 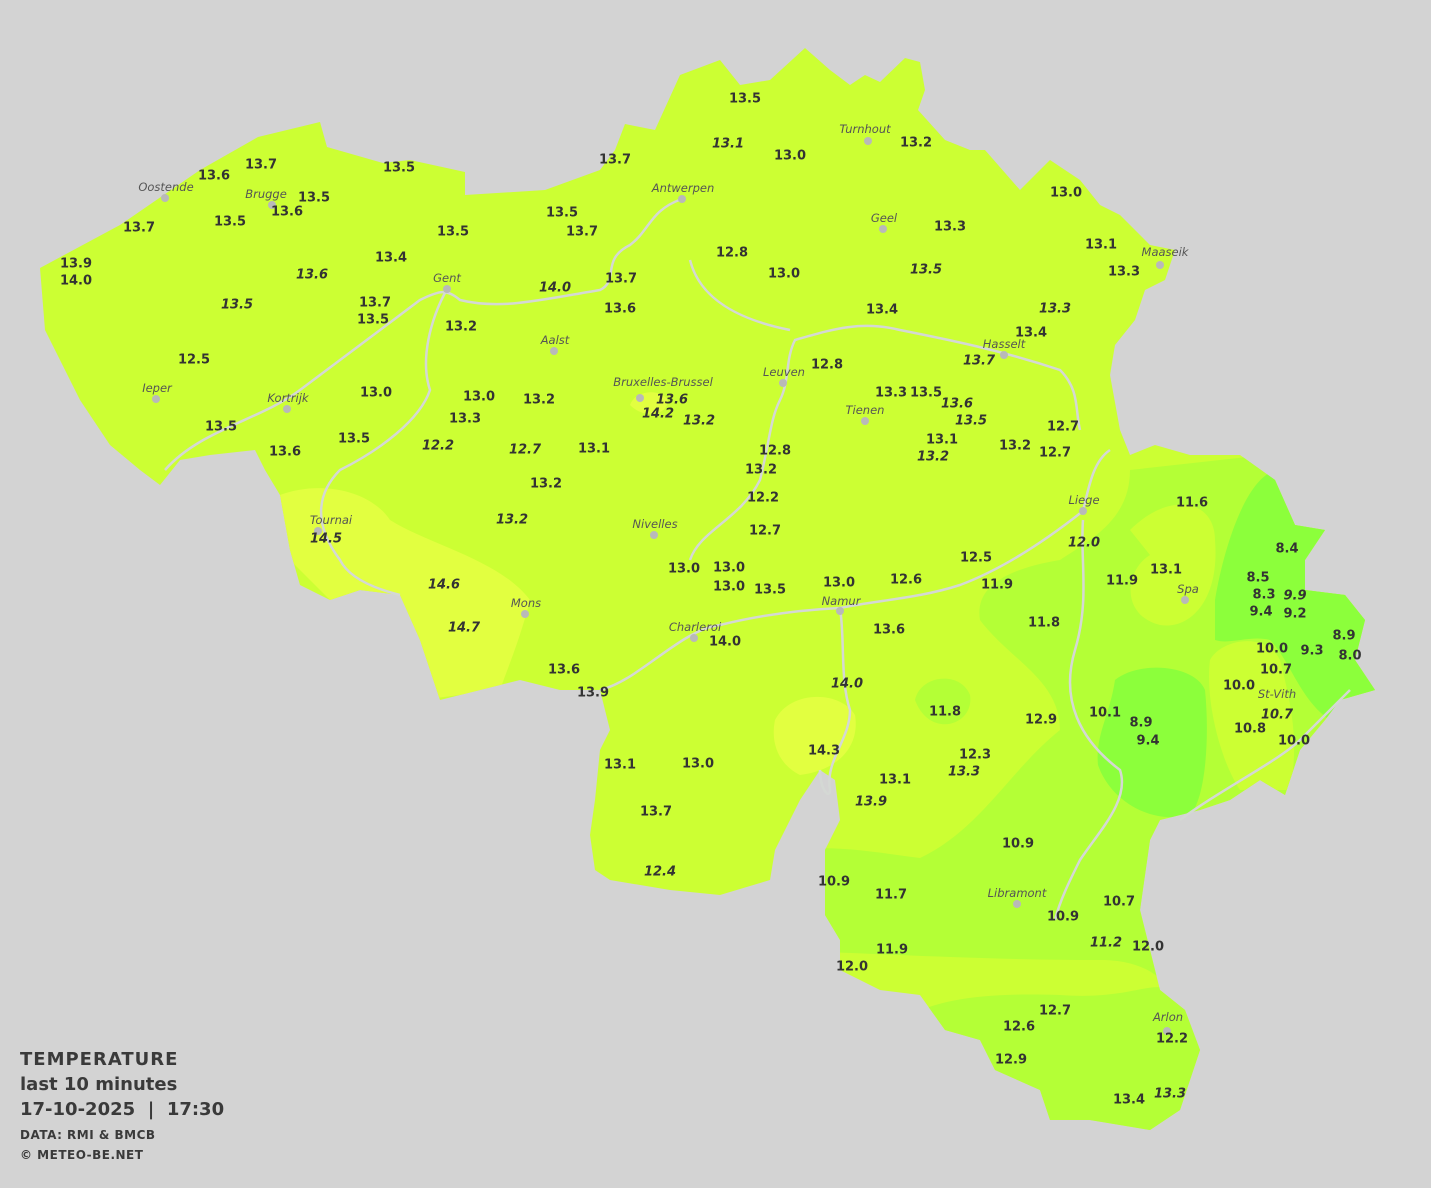 What do you see at coordinates (852, 967) in the screenshot?
I see `temperature-reading: 12.0` at bounding box center [852, 967].